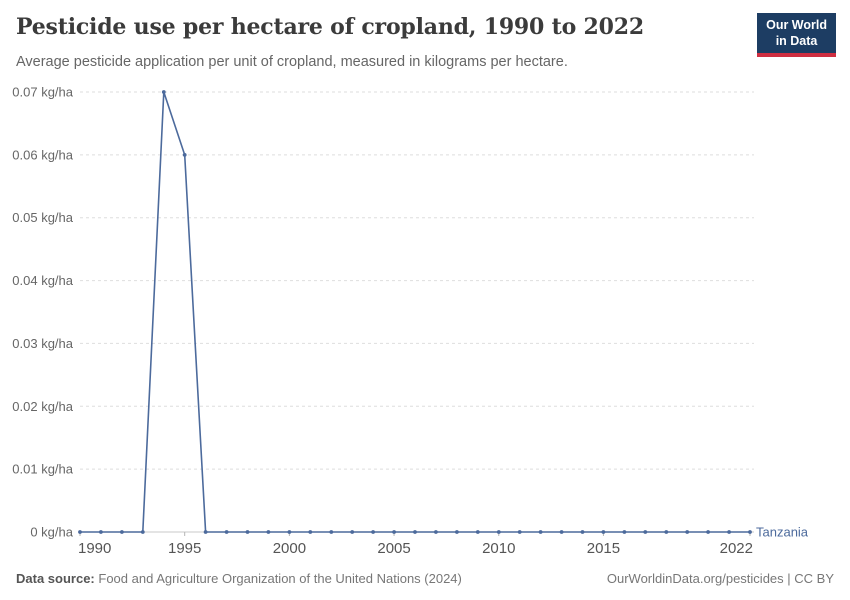 The width and height of the screenshot is (850, 600). I want to click on data-source-label: Data source:, so click(55, 578).